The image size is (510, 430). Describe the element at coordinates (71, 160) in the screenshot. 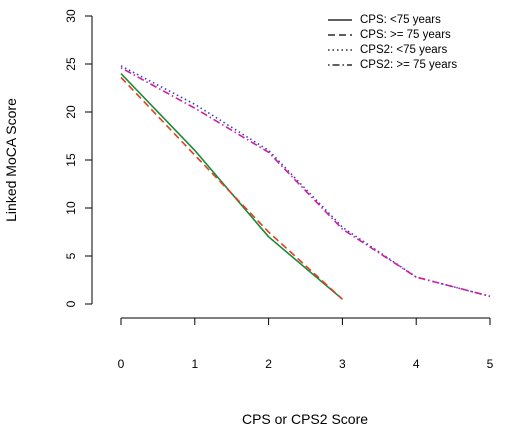

I see `y-tick-label: 15` at that location.